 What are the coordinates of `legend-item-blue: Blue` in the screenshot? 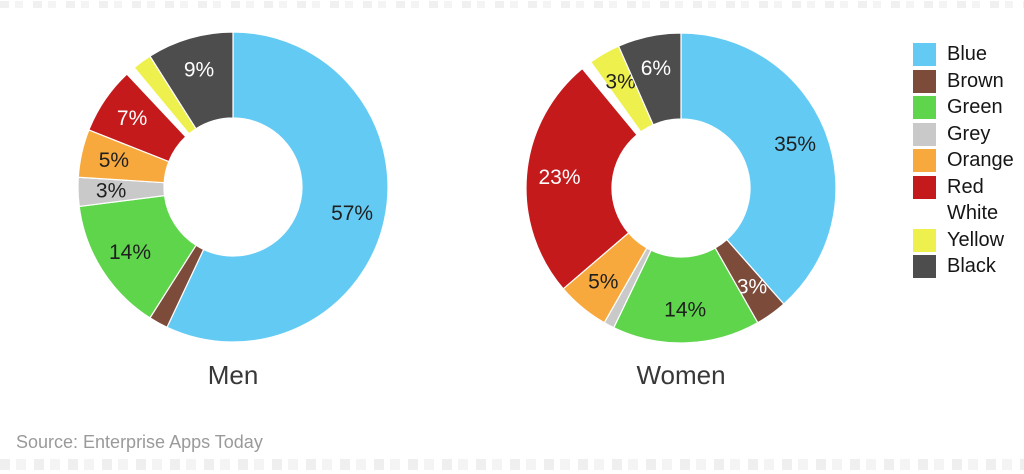 It's located at (963, 54).